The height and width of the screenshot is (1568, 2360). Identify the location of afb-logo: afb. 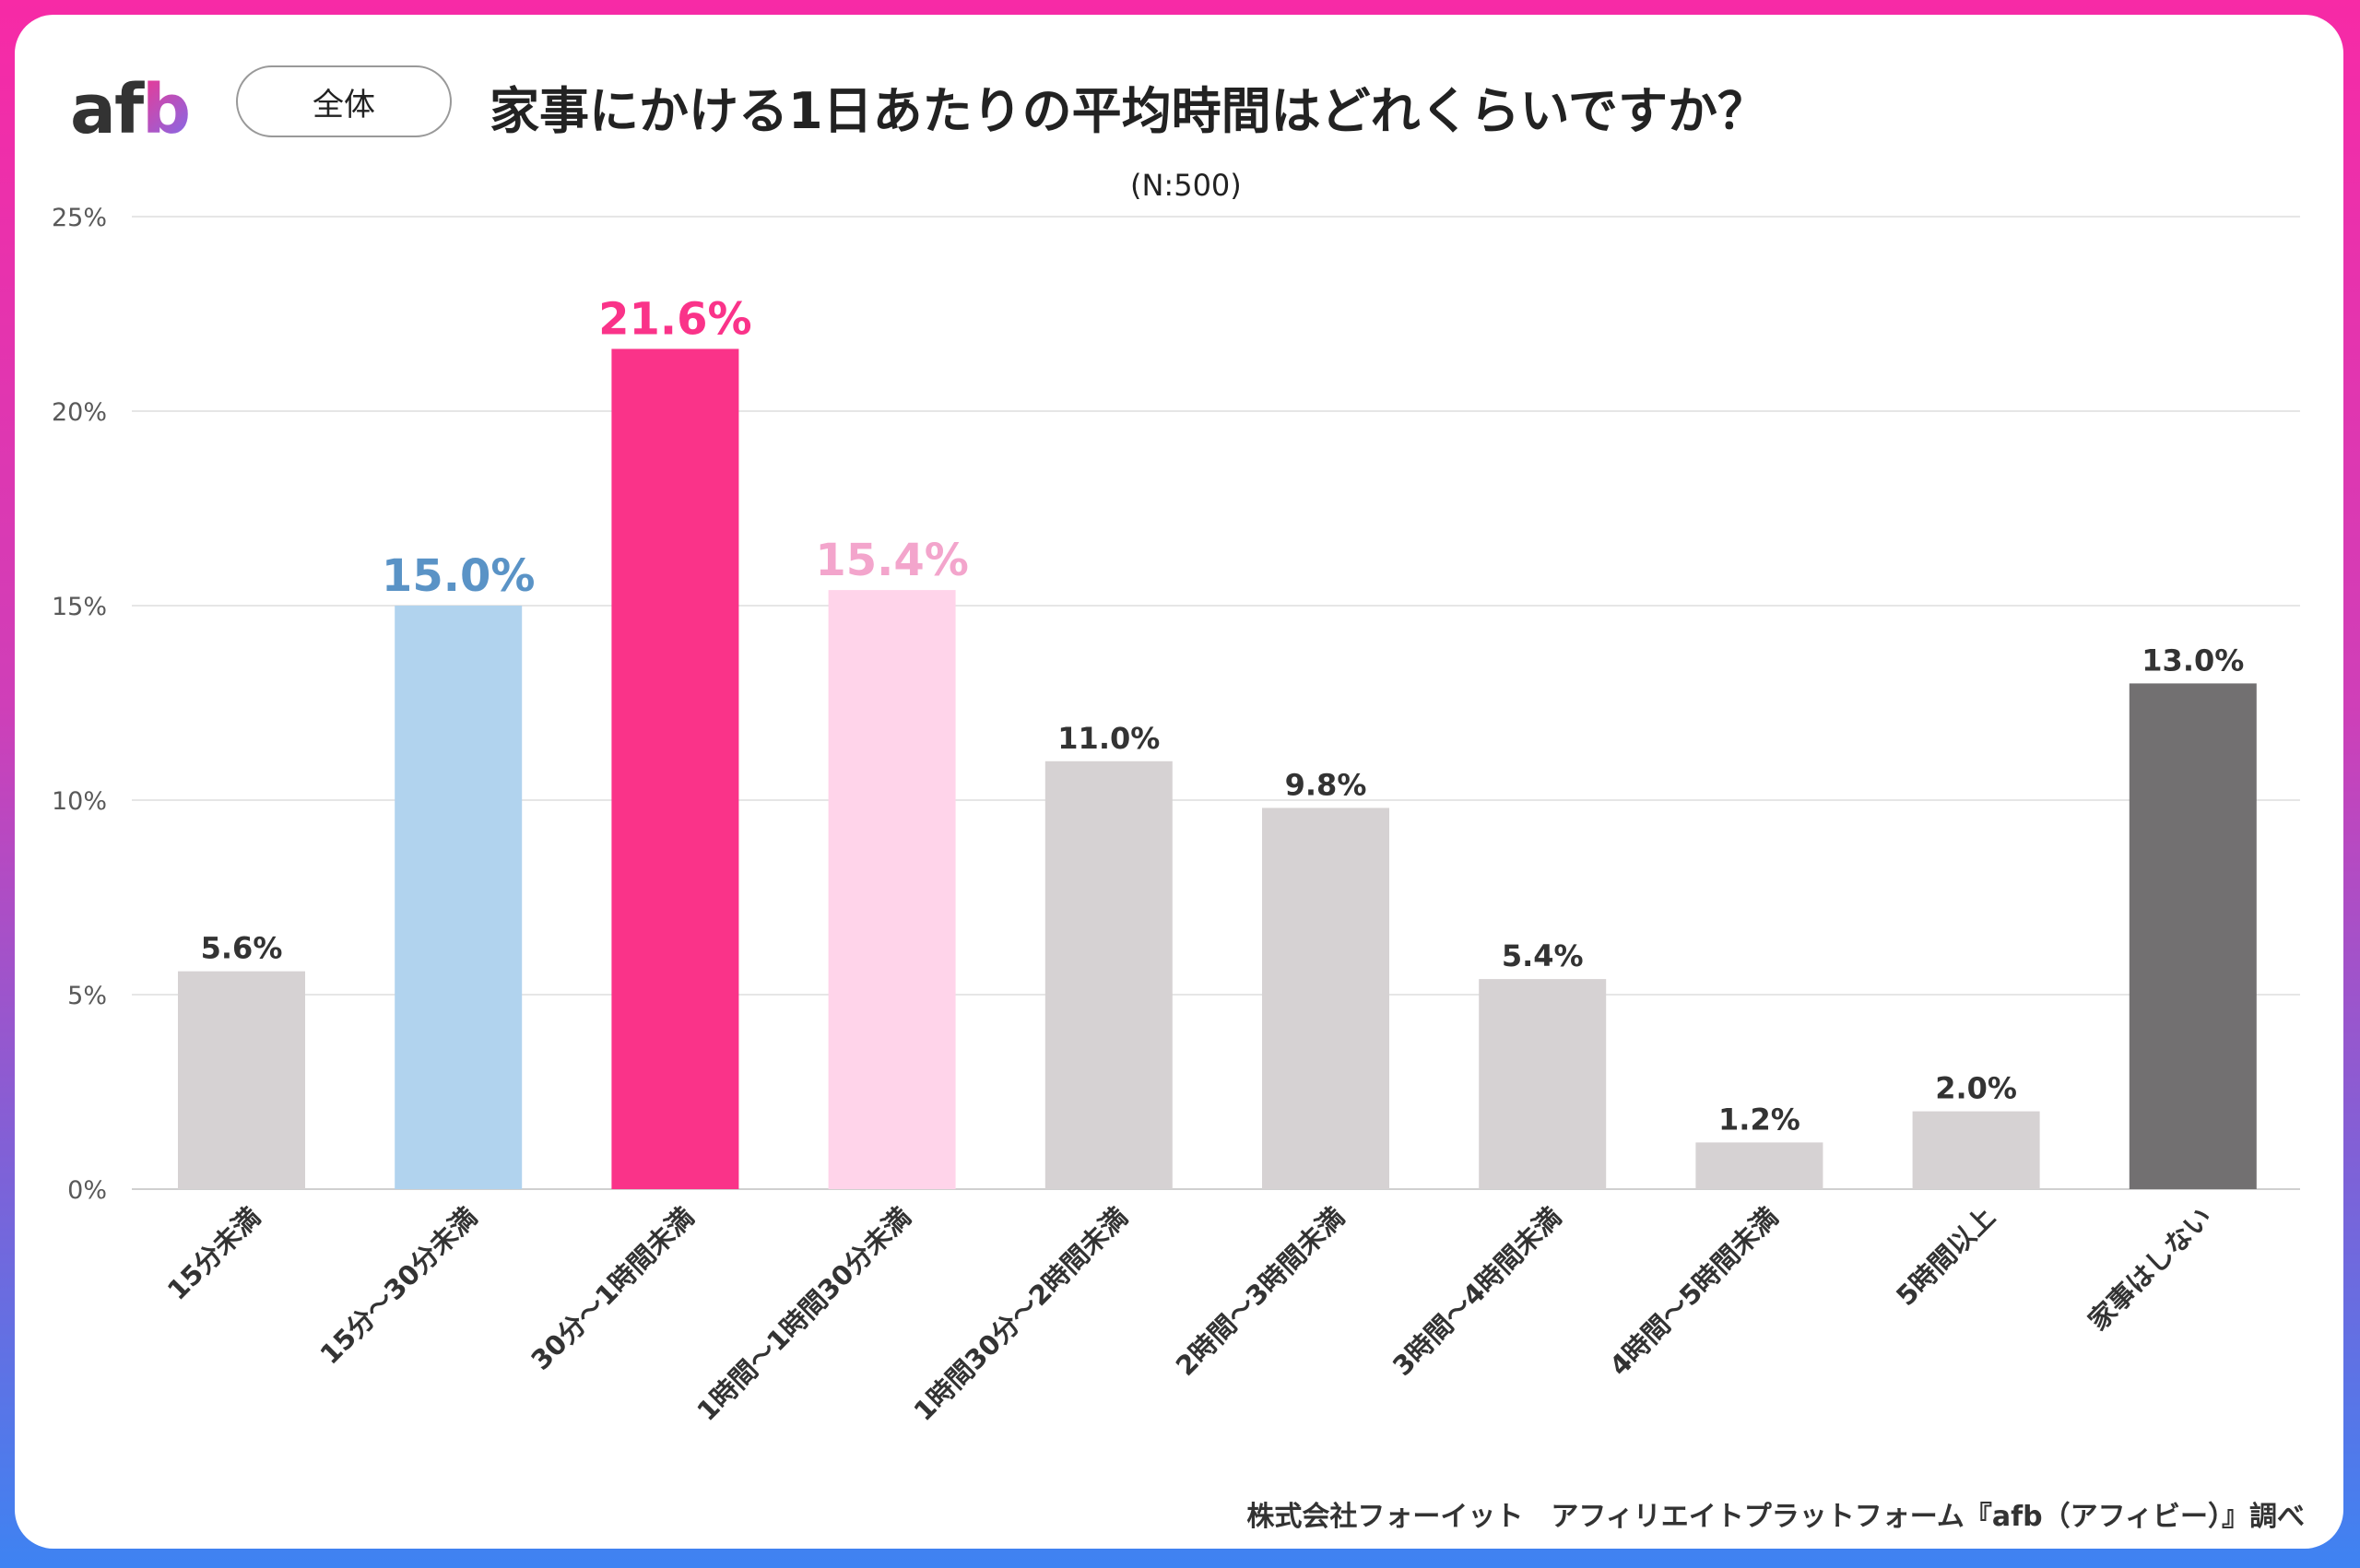
(130, 109).